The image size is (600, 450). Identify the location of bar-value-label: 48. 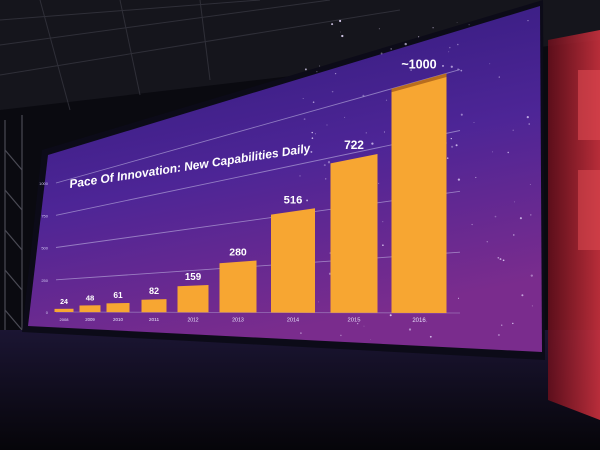
(90, 297).